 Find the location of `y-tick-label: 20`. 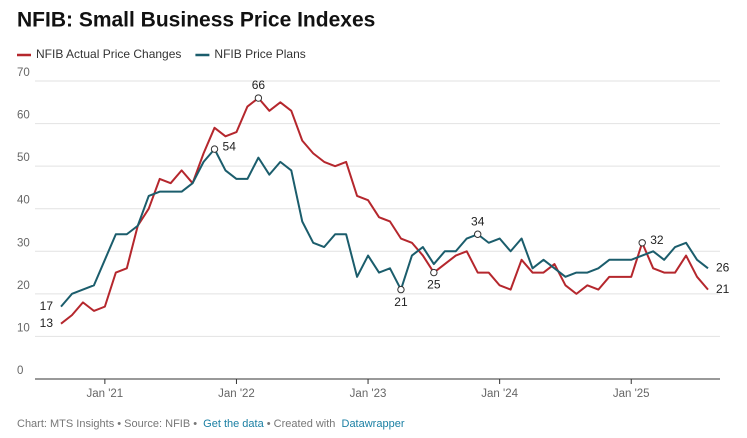

y-tick-label: 20 is located at coordinates (23, 286).